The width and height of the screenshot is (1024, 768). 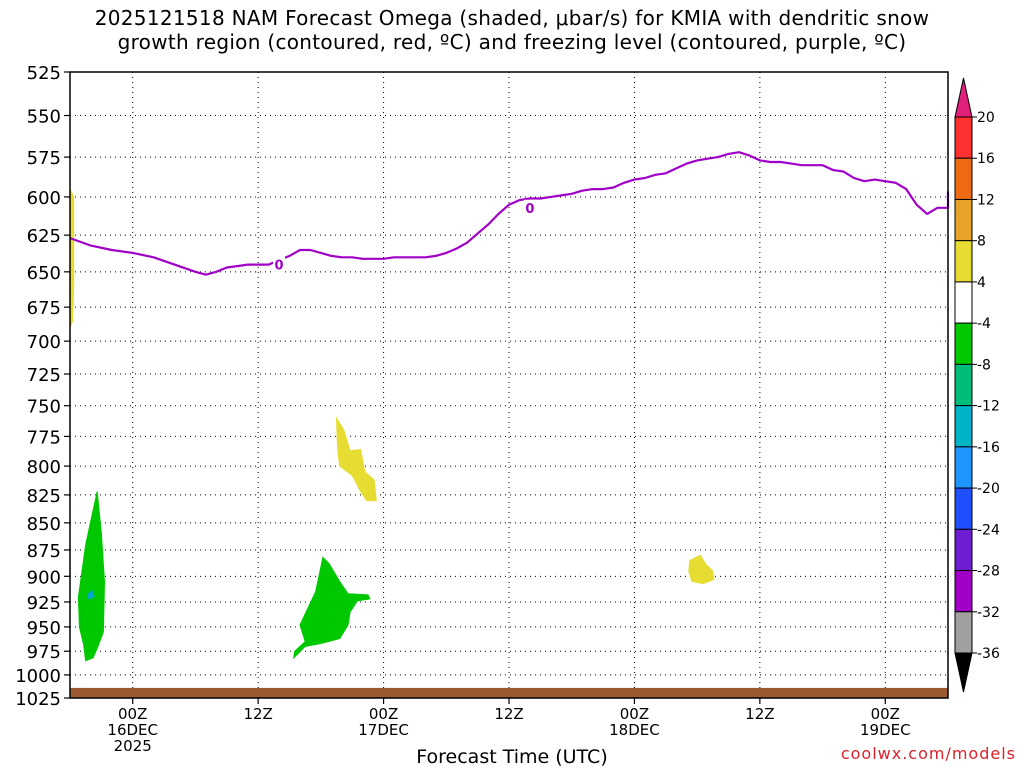 I want to click on freezing-level-contour: 00, so click(x=509, y=213).